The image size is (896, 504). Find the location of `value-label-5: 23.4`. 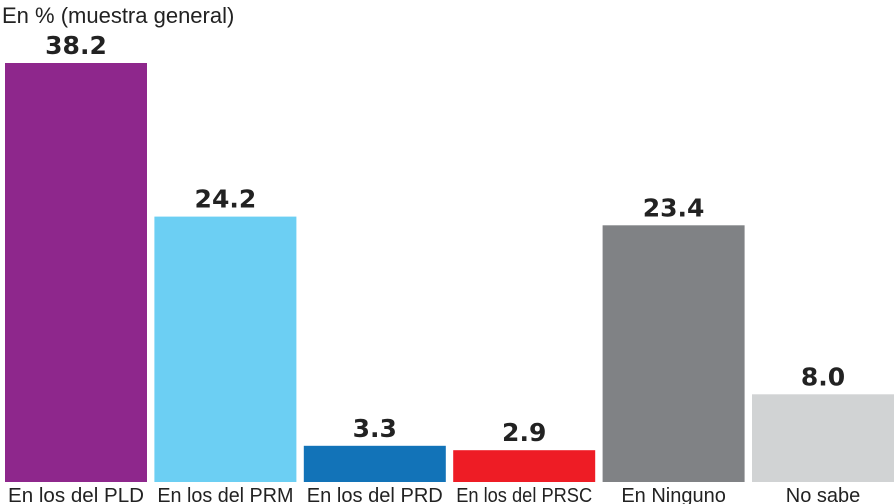

value-label-5: 23.4 is located at coordinates (674, 207).